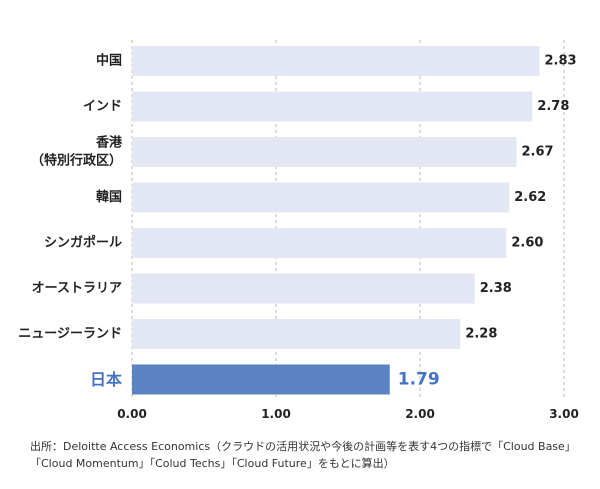 This screenshot has height=489, width=600. What do you see at coordinates (276, 414) in the screenshot?
I see `x-tick-label-1: 1.00` at bounding box center [276, 414].